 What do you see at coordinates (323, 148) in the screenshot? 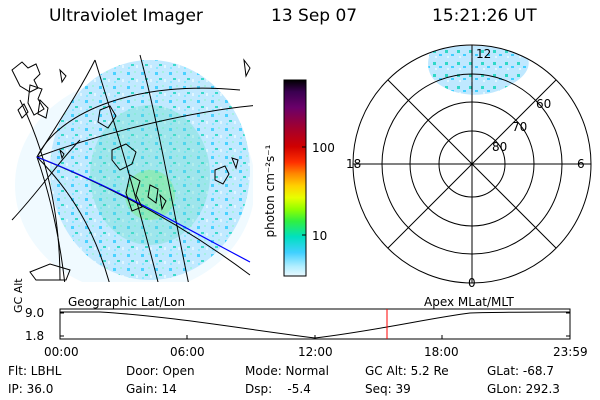
I see `colorbar-tick-100: 100` at bounding box center [323, 148].